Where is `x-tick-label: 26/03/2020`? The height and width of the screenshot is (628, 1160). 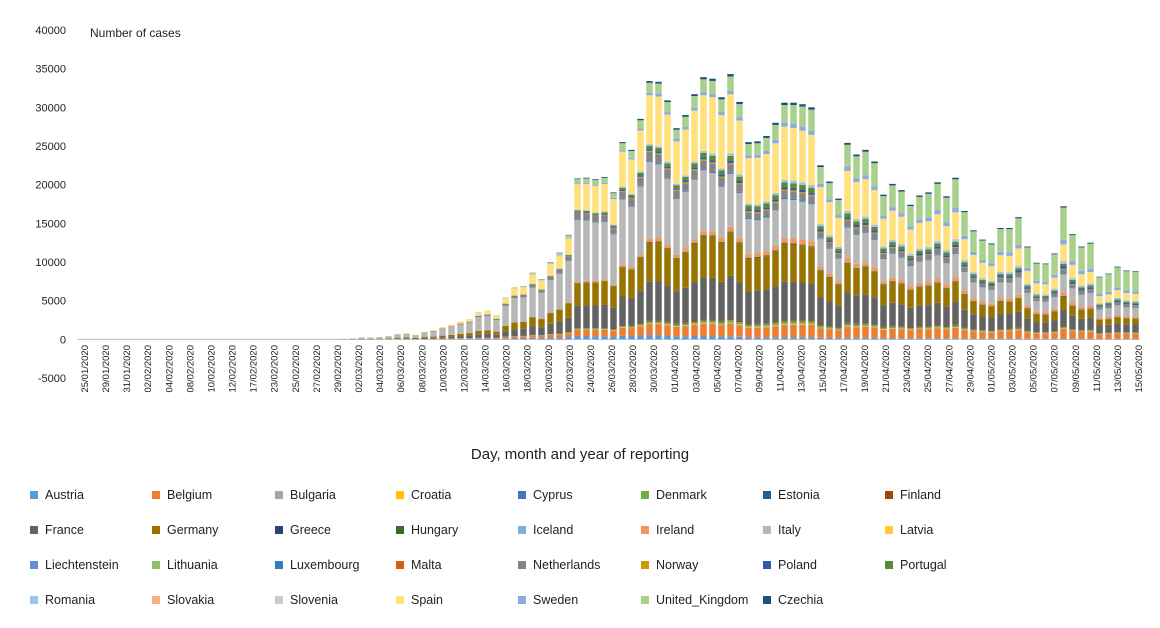 x-tick-label: 26/03/2020 is located at coordinates (612, 369).